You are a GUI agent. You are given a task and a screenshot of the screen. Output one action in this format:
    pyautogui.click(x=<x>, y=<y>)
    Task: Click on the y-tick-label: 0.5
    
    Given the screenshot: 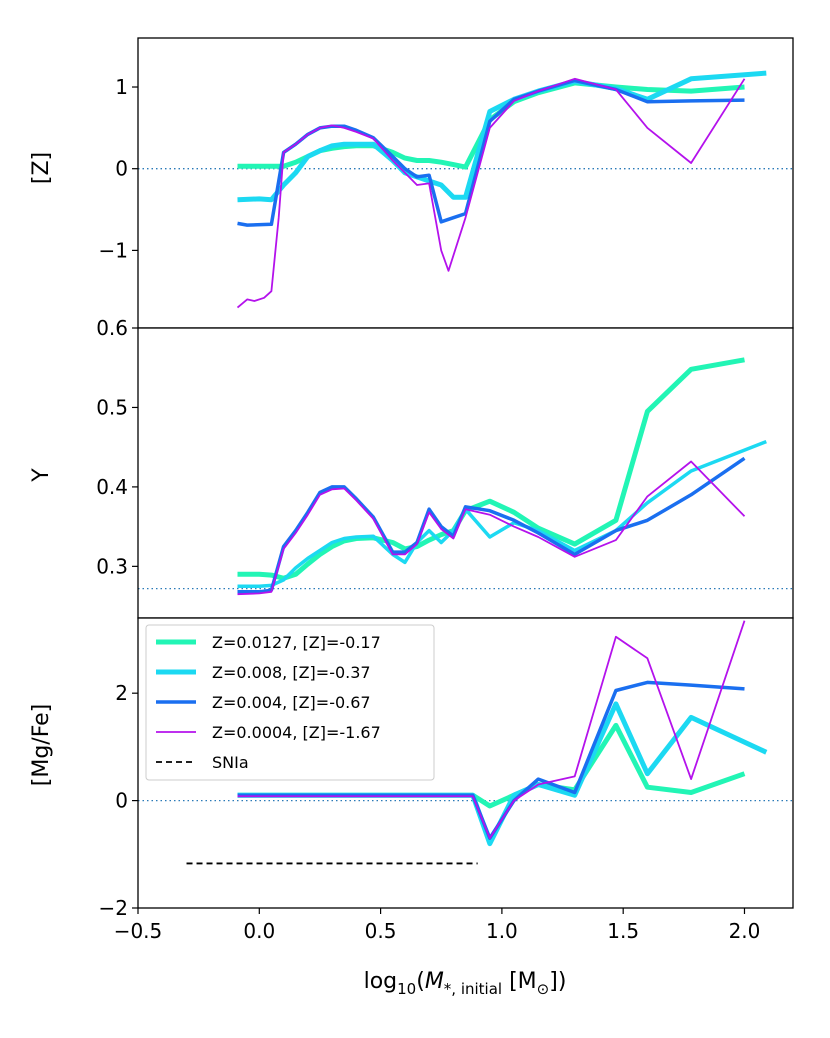 What is the action you would take?
    pyautogui.click(x=112, y=407)
    